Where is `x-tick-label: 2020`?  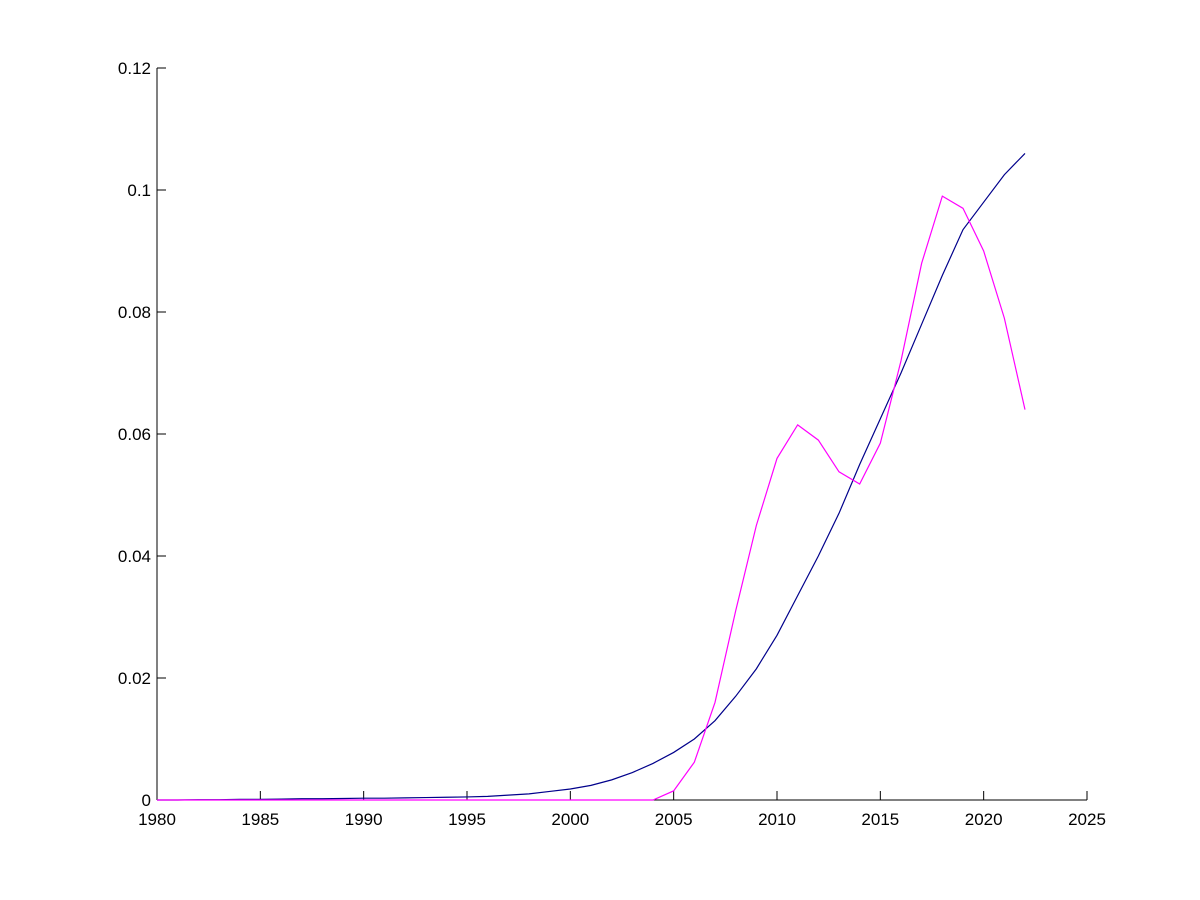 x-tick-label: 2020 is located at coordinates (984, 819).